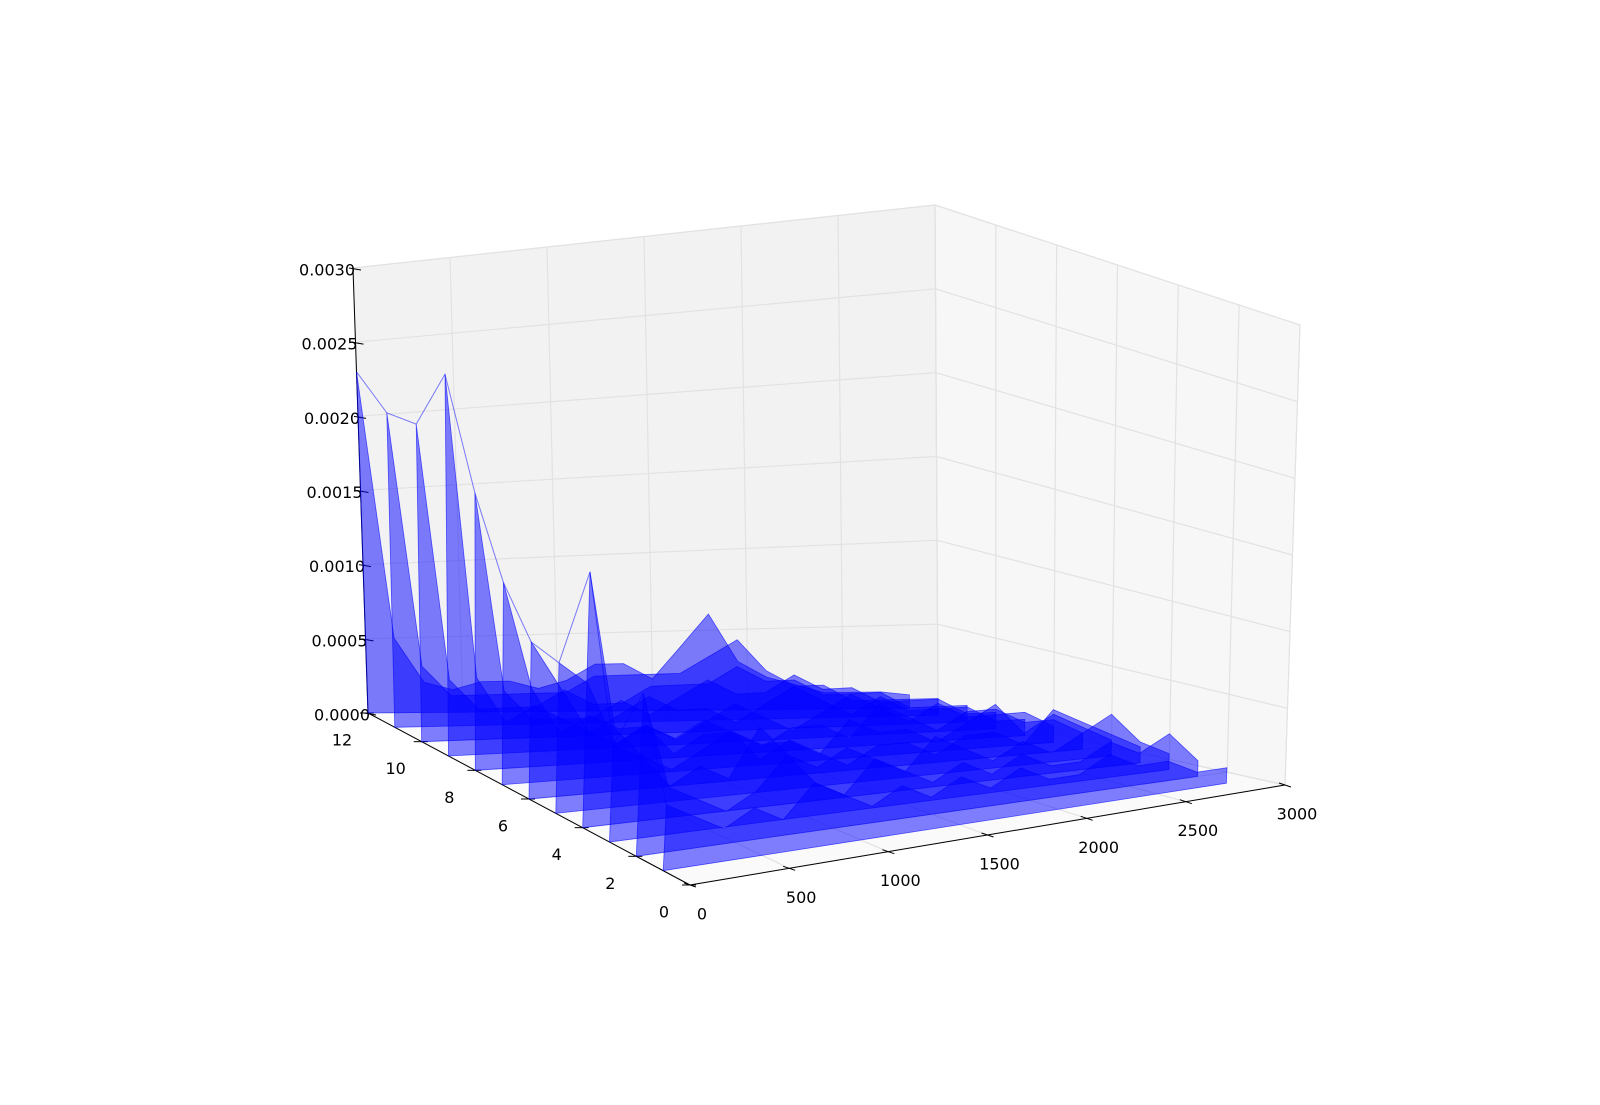  Describe the element at coordinates (999, 864) in the screenshot. I see `x-tick-label: 1500` at that location.